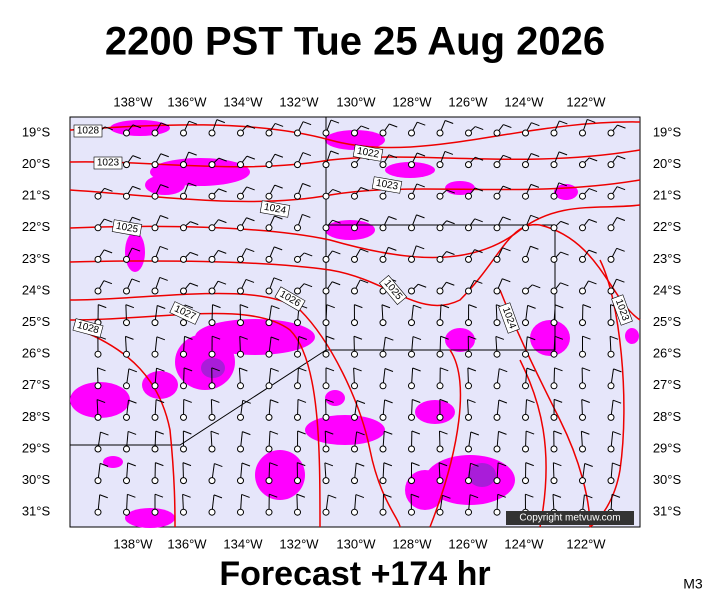 This screenshot has height=600, width=711. I want to click on latitude-label: 29°S, so click(667, 447).